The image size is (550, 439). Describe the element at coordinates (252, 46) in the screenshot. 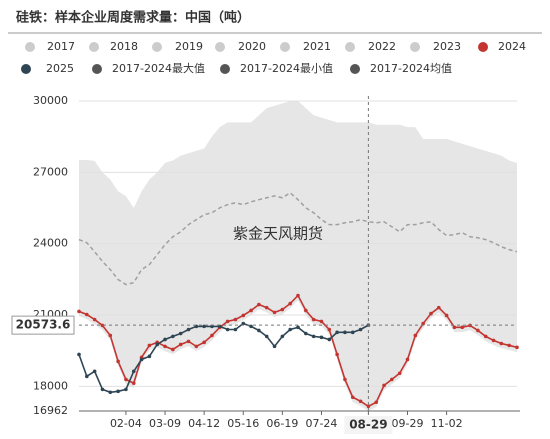

I see `legend-label: 2020` at that location.